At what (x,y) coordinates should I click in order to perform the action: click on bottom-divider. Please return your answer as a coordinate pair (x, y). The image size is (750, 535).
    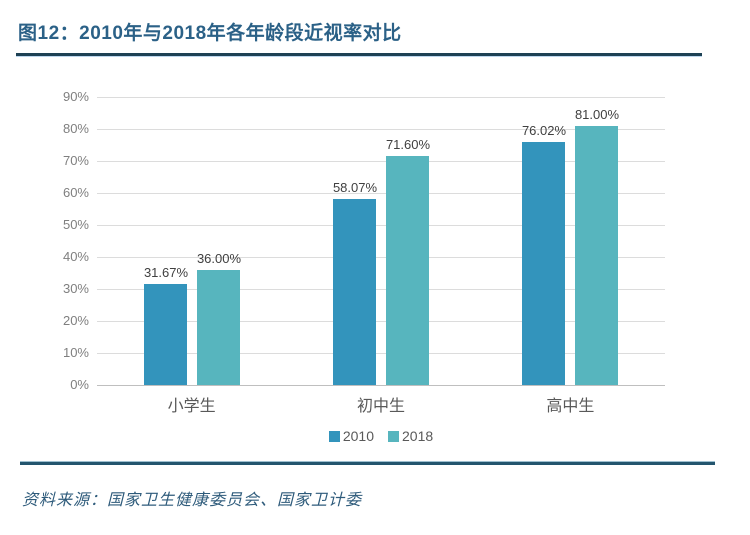
    Looking at the image, I should click on (367, 463).